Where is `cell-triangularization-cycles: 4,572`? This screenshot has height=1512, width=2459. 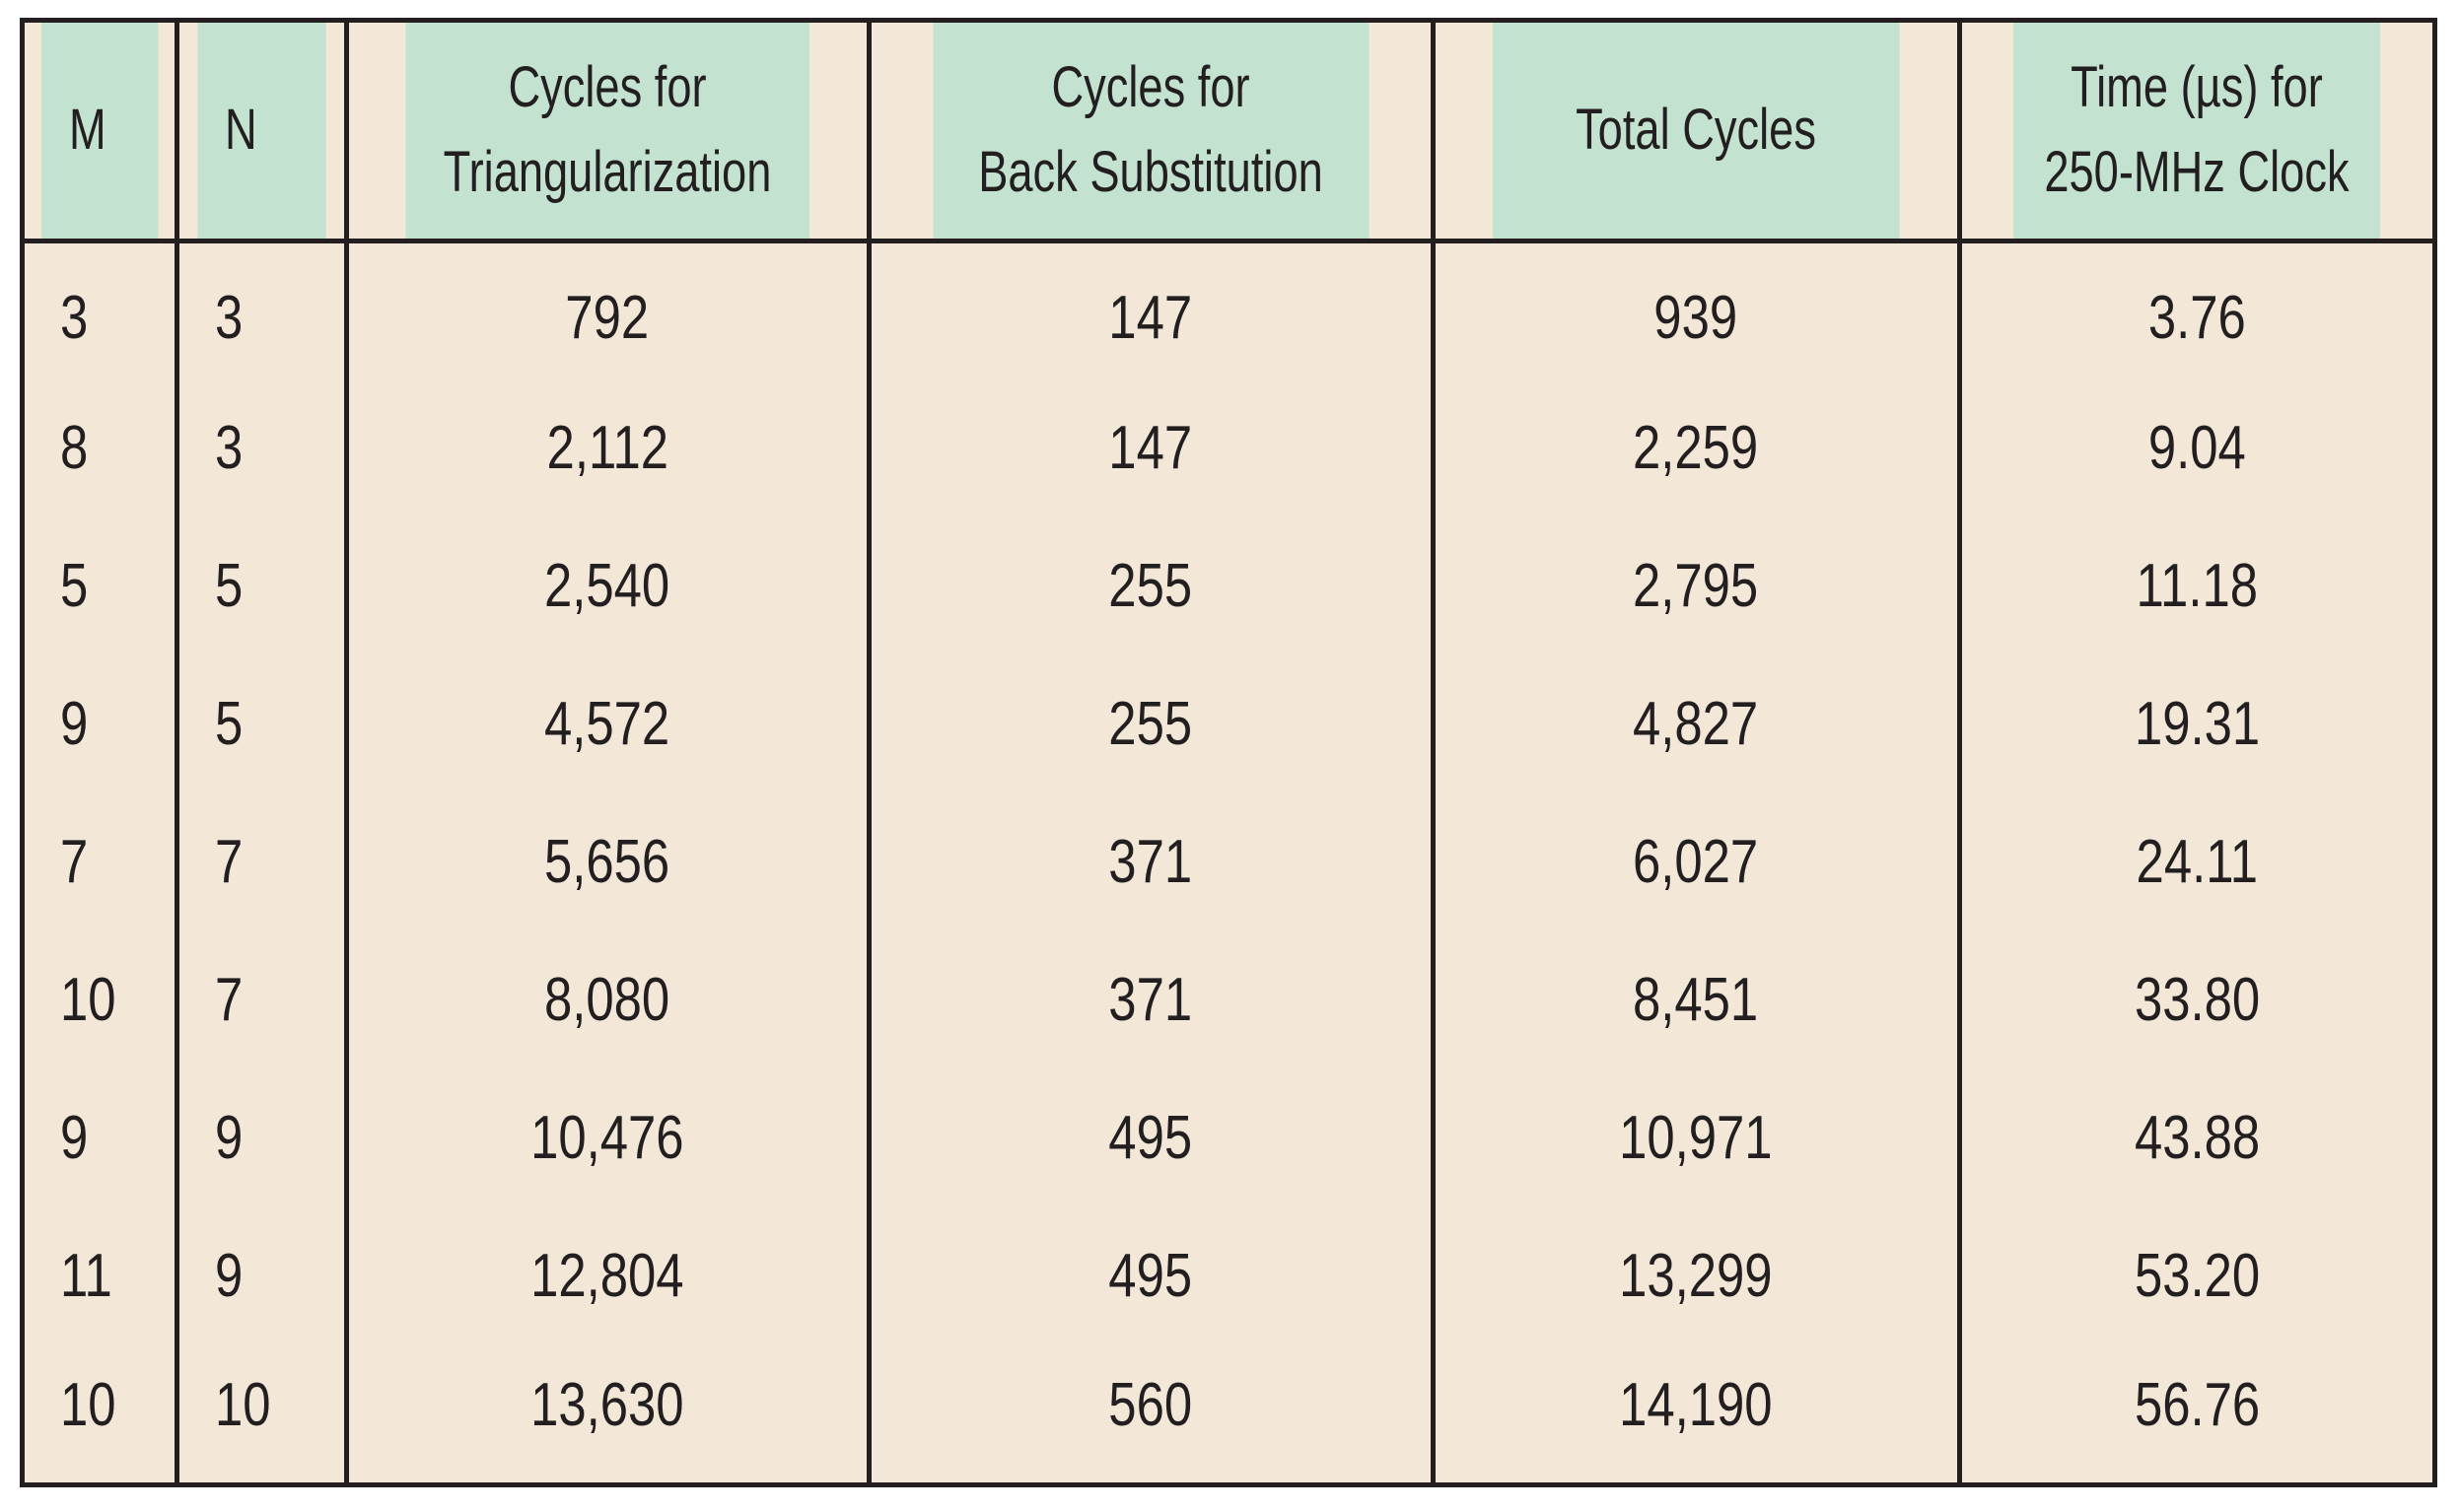
cell-triangularization-cycles: 4,572 is located at coordinates (609, 723).